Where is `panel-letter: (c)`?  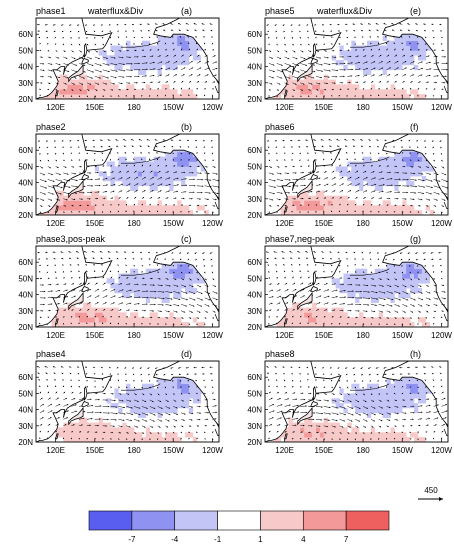
panel-letter: (c) is located at coordinates (186, 239).